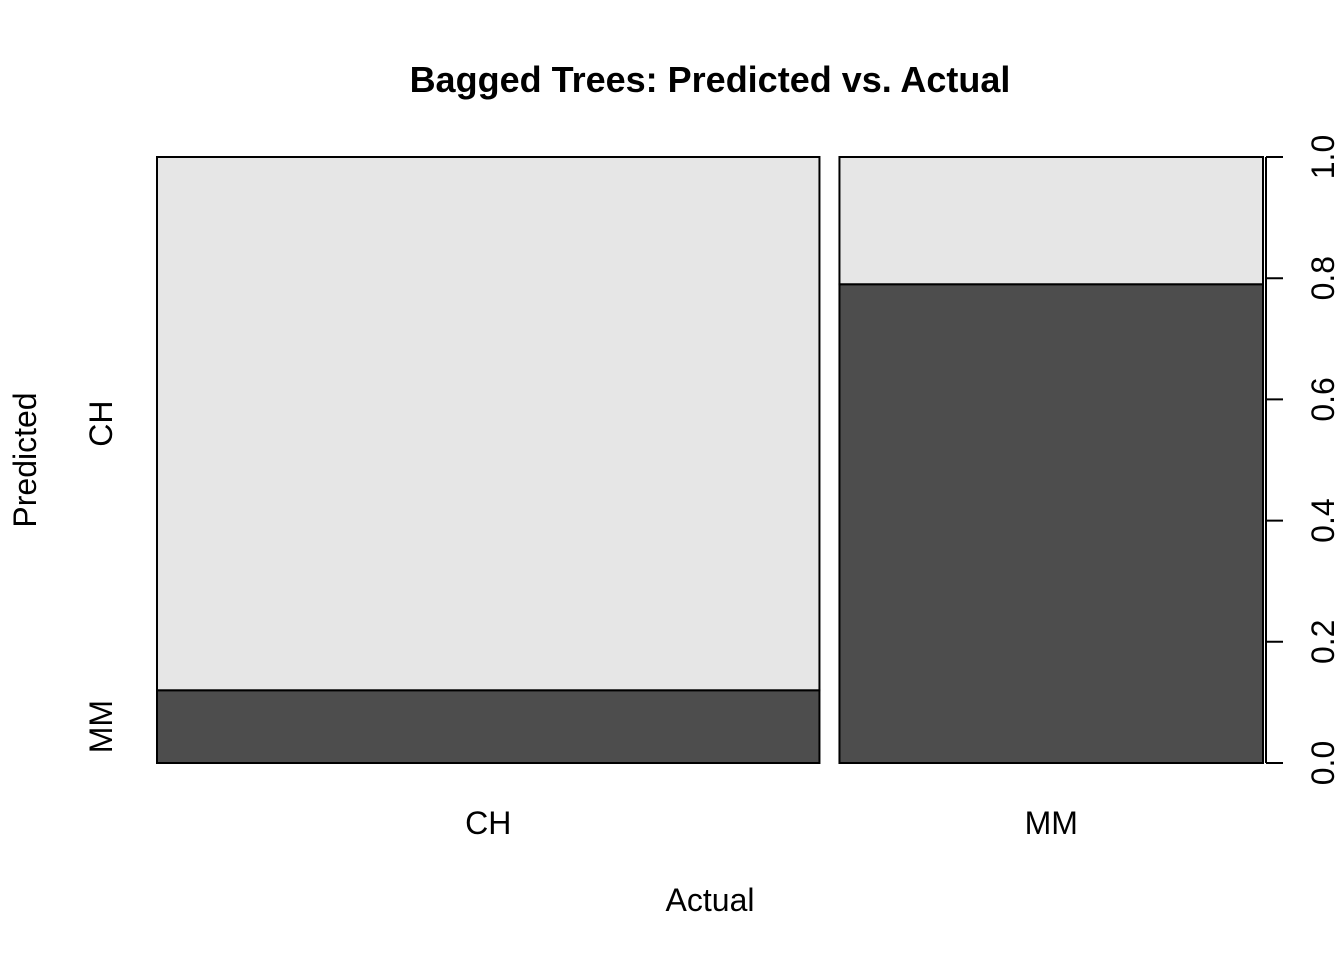 Image resolution: width=1344 pixels, height=960 pixels. I want to click on chart-title: Bagged Trees: Predicted vs. Actual, so click(710, 79).